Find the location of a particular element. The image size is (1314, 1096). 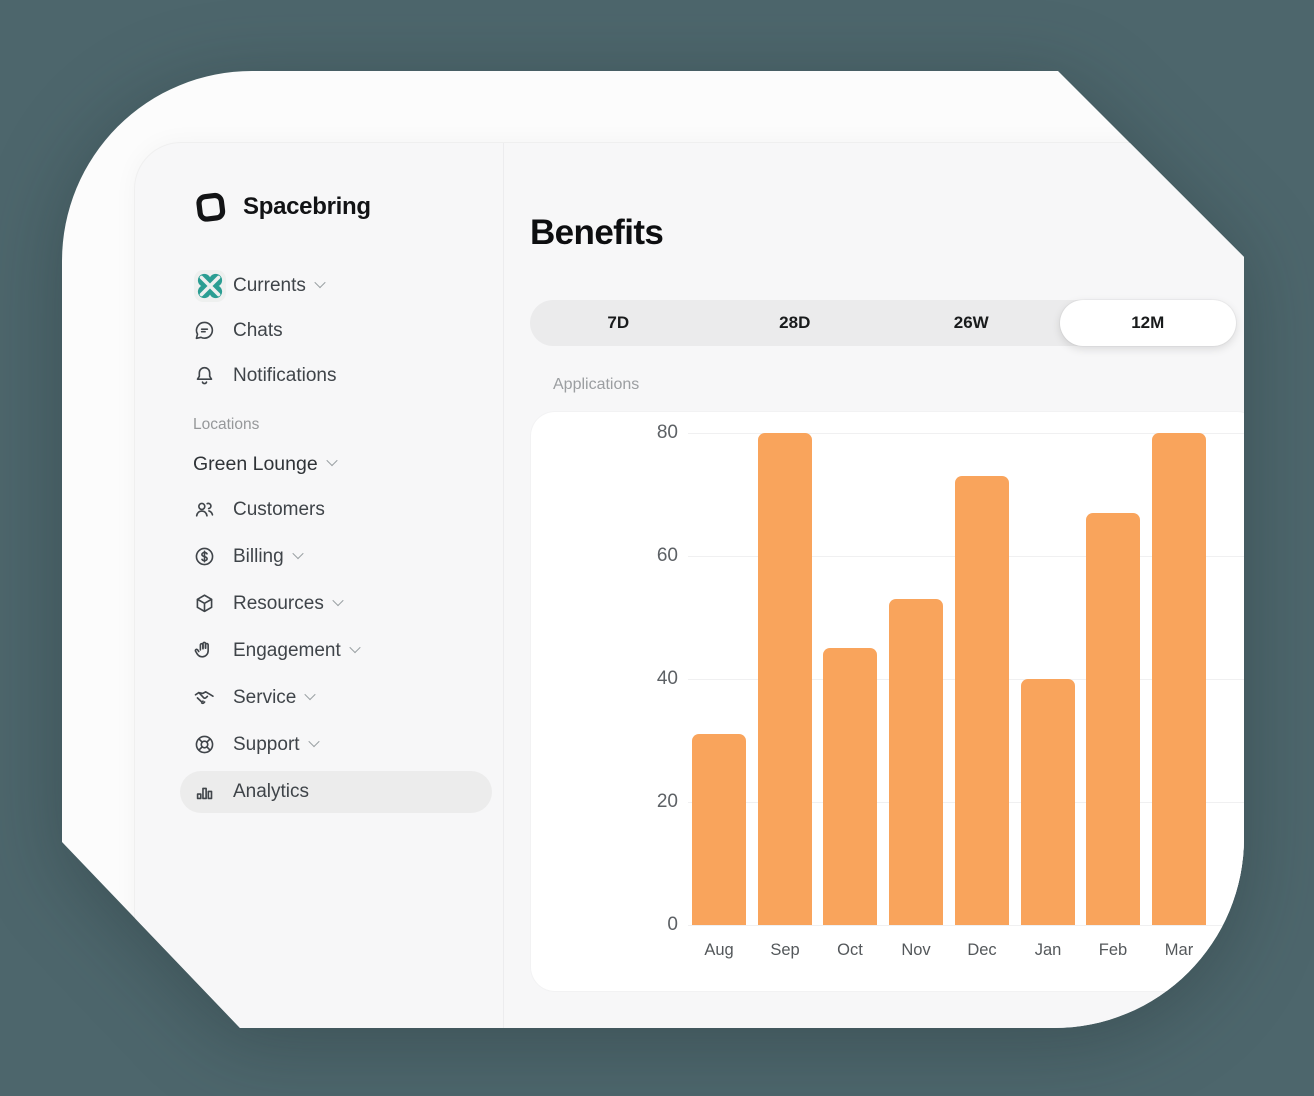

sidebar-item-label: Support is located at coordinates (266, 744).